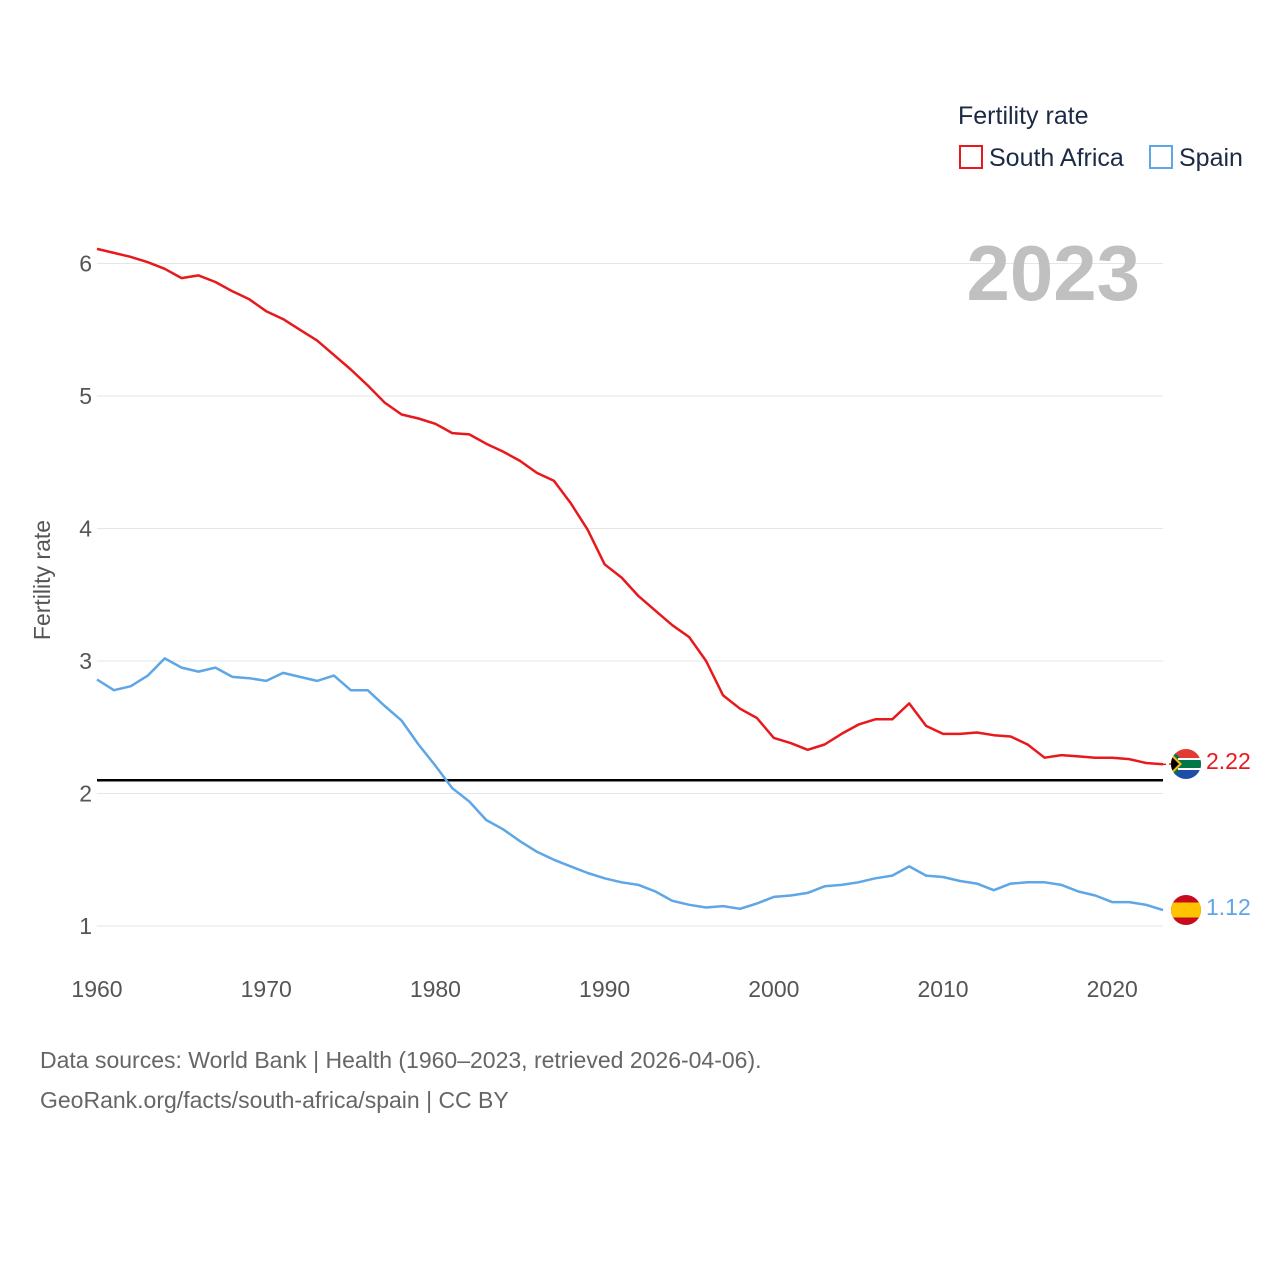  Describe the element at coordinates (85, 794) in the screenshot. I see `y-tick-label: 2` at that location.